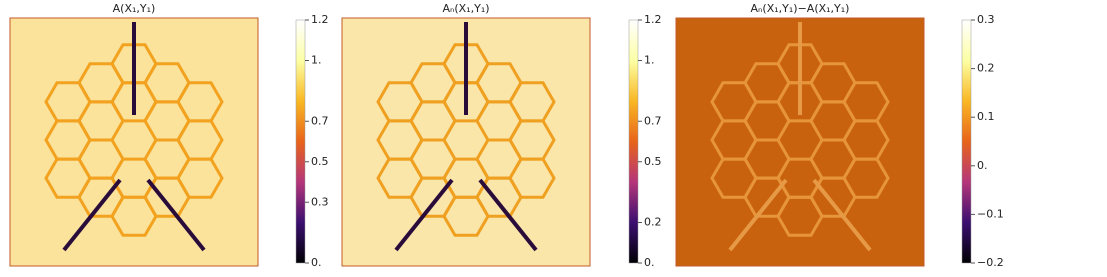 This screenshot has height=277, width=1107. Describe the element at coordinates (465, 8) in the screenshot. I see `panel-title: Aₙ(X₁,Y₁)` at that location.